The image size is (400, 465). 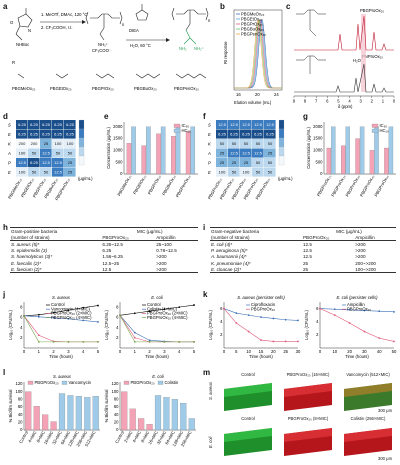 What do you see at coordinates (49, 437) in the screenshot?
I see `biofilm-category-label: 16×MIC` at bounding box center [49, 437].